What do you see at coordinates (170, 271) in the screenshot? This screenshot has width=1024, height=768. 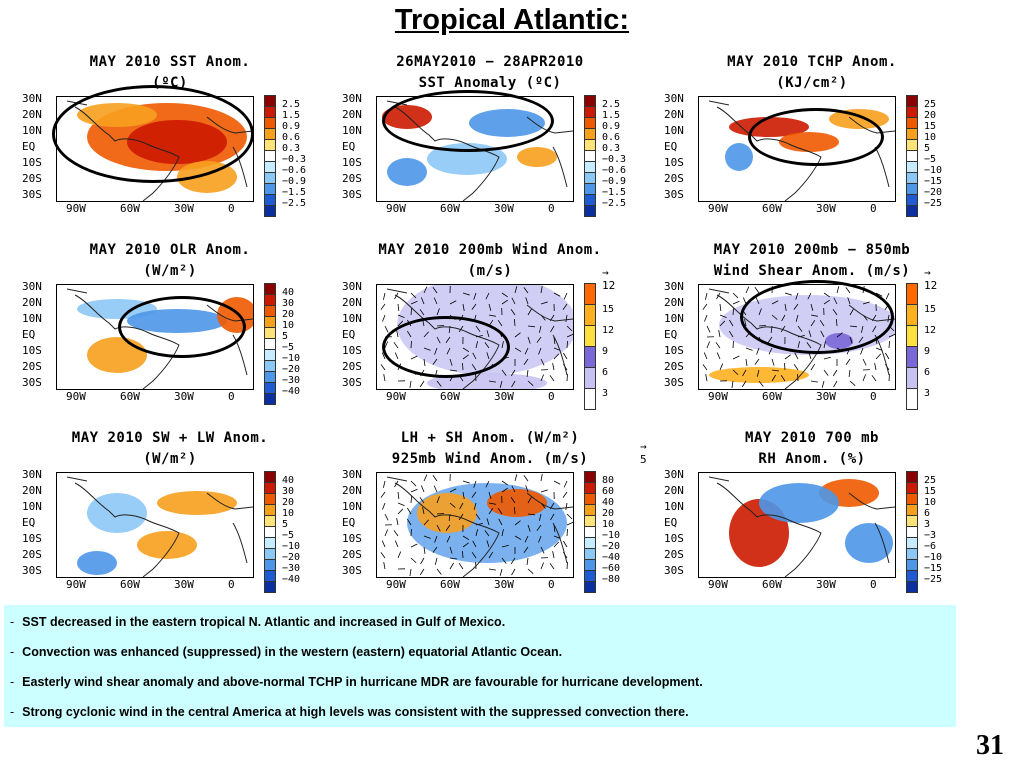 I see `map-units-line: (W/m²)` at bounding box center [170, 271].